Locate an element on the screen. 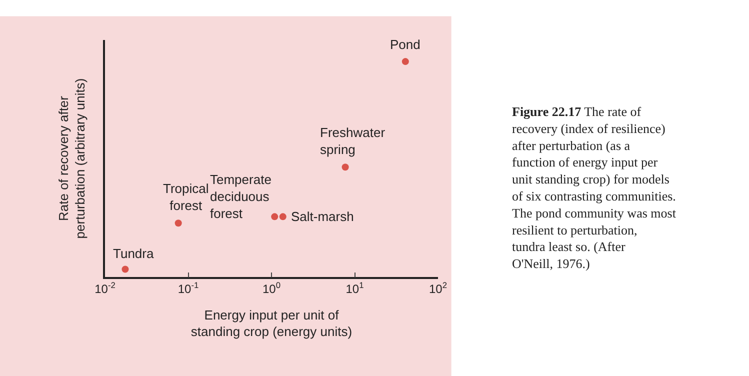 The image size is (749, 376). x-tick-label: 10$^{1}$ is located at coordinates (355, 288).